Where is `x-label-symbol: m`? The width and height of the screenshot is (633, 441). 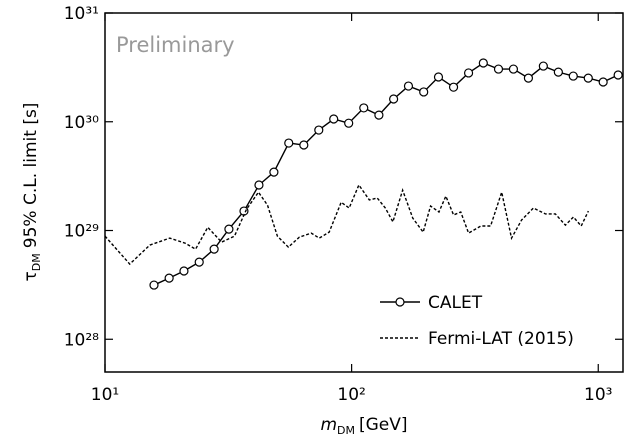
x-label-symbol: m is located at coordinates (328, 425).